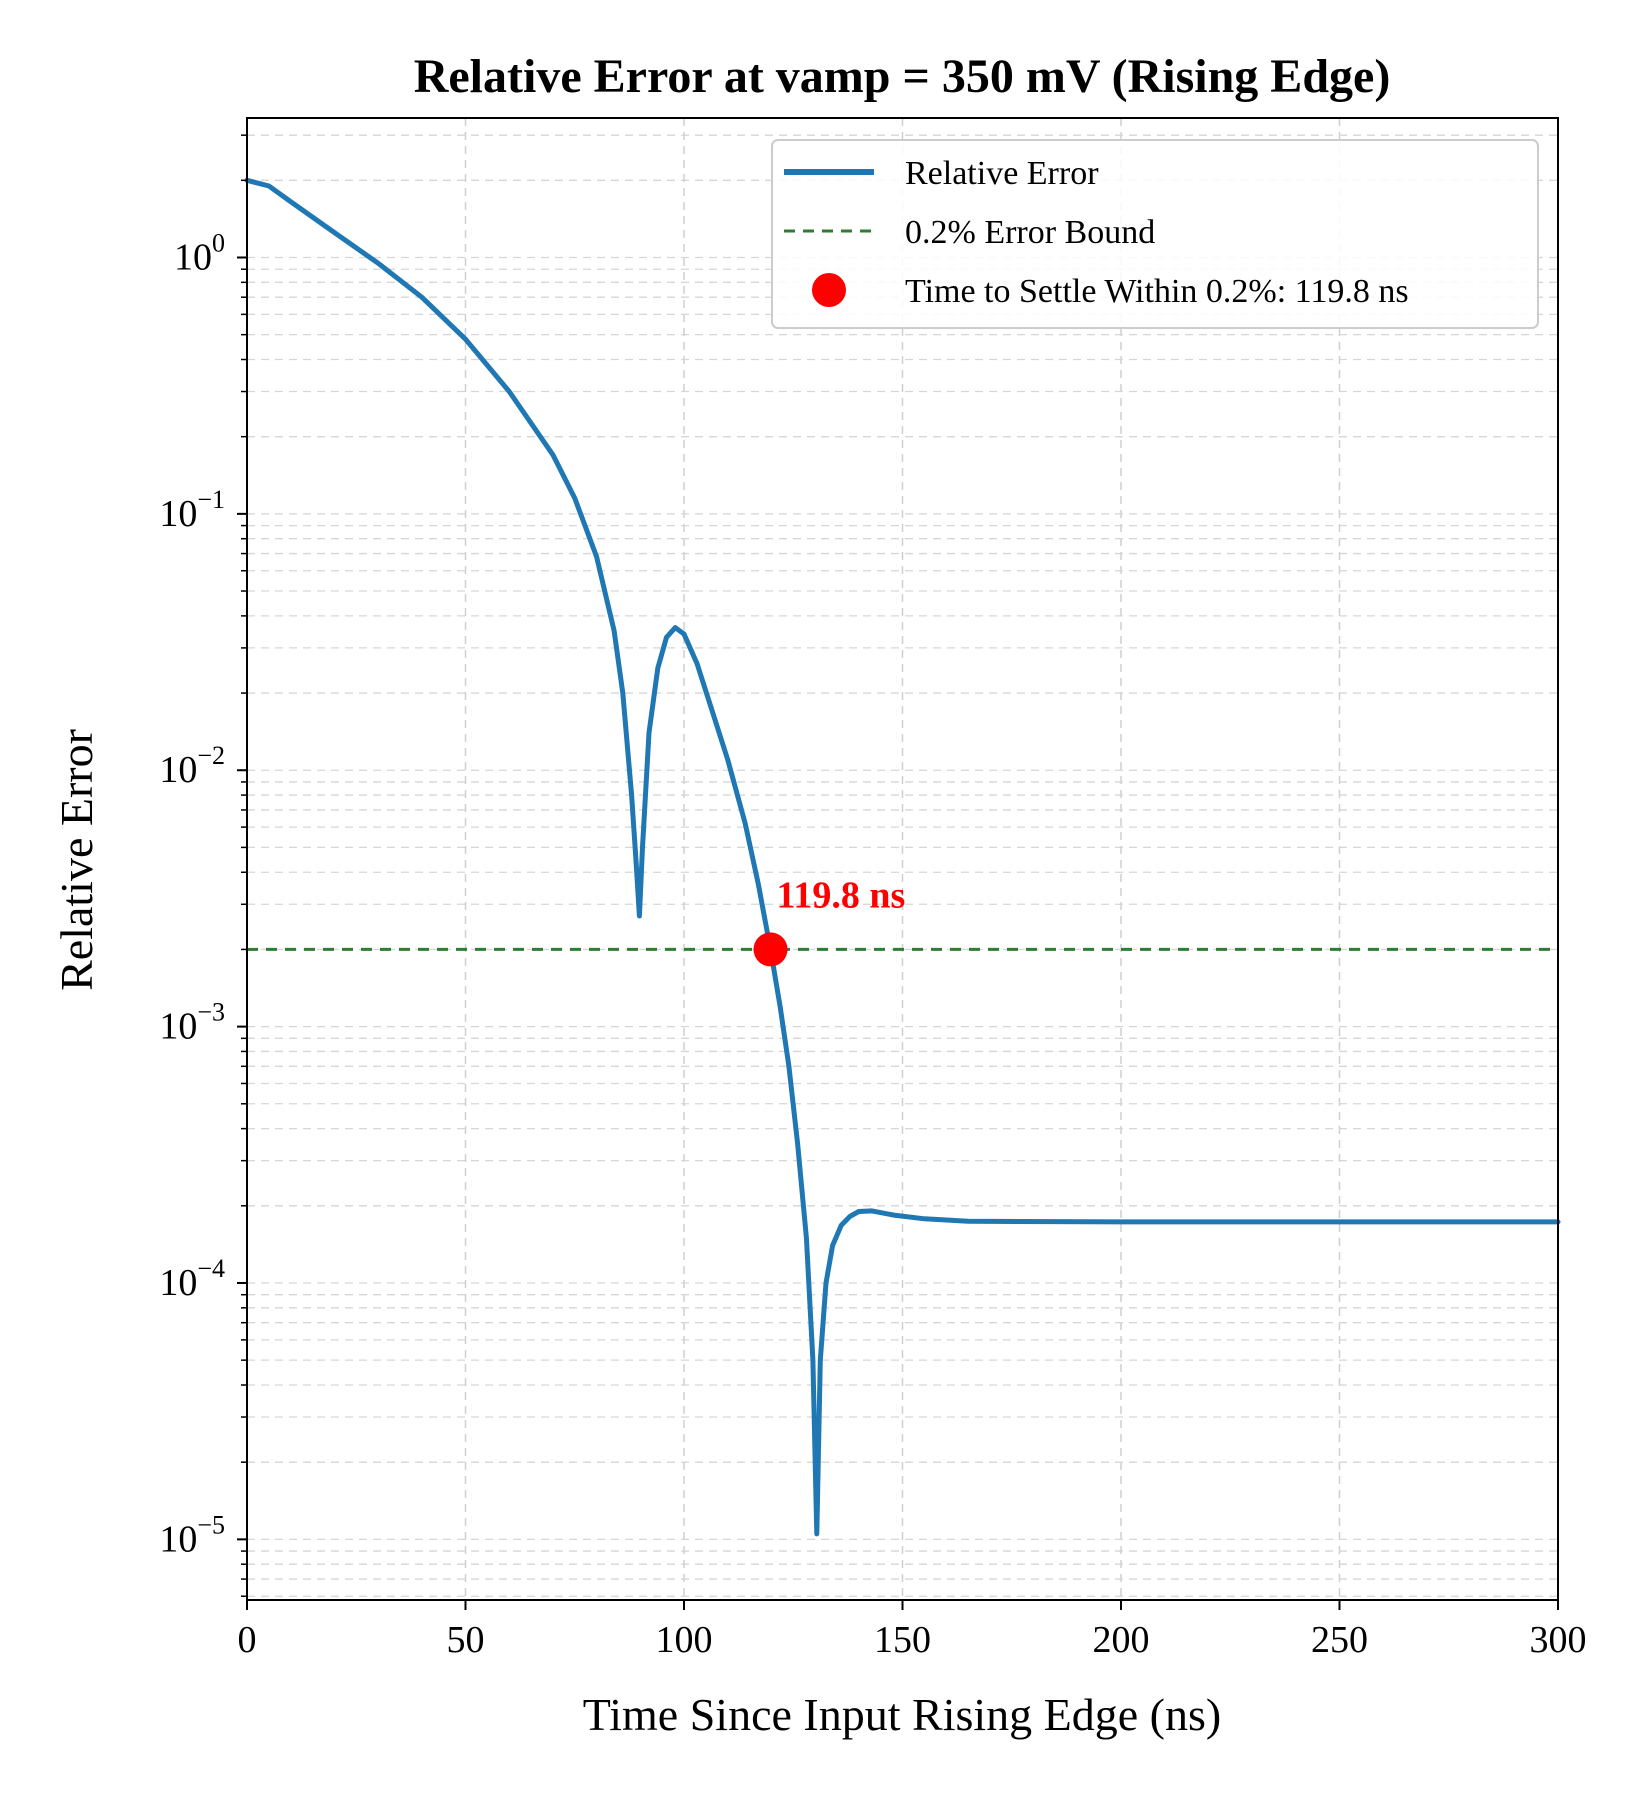 The width and height of the screenshot is (1650, 1800). I want to click on legend-label-settle: Time to Settle Within 0.2%: 119.8 ns, so click(1157, 291).